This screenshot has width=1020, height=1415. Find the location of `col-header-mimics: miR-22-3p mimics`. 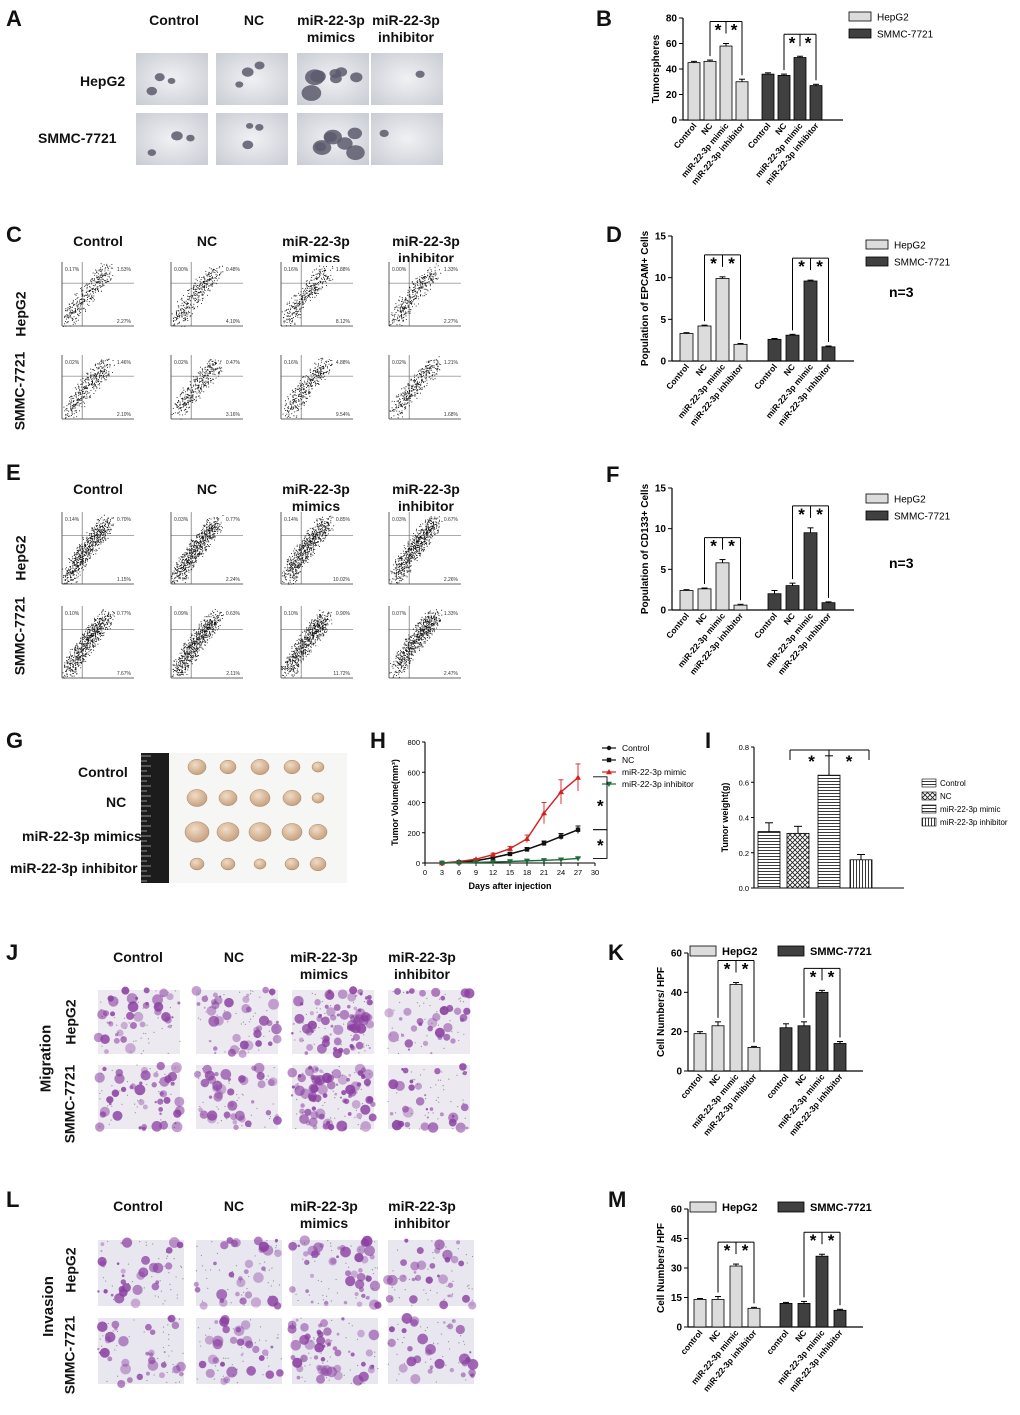

col-header-mimics: miR-22-3p mimics is located at coordinates (316, 497).